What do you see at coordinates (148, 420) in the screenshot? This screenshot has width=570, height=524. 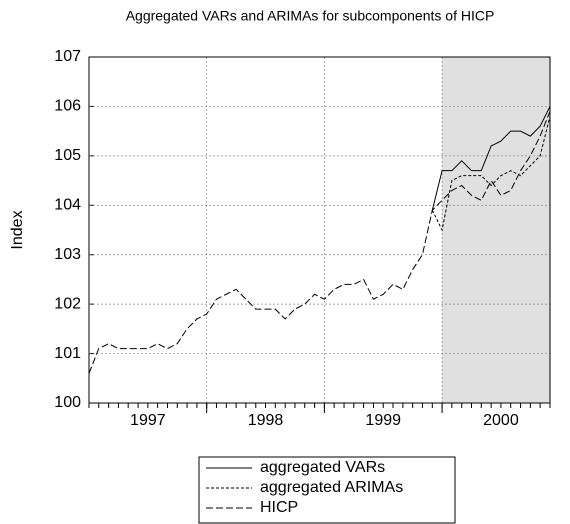 I see `x-tick-label: 1997` at bounding box center [148, 420].